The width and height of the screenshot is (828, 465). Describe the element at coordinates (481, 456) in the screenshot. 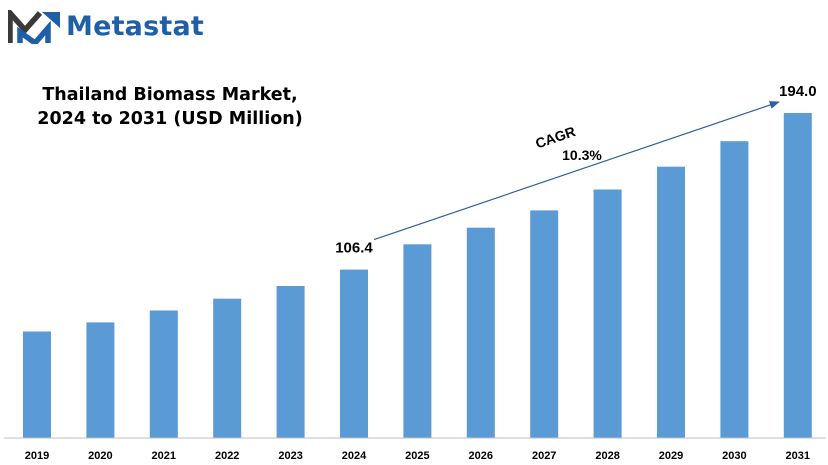

I see `x-tick-label: 2026` at that location.